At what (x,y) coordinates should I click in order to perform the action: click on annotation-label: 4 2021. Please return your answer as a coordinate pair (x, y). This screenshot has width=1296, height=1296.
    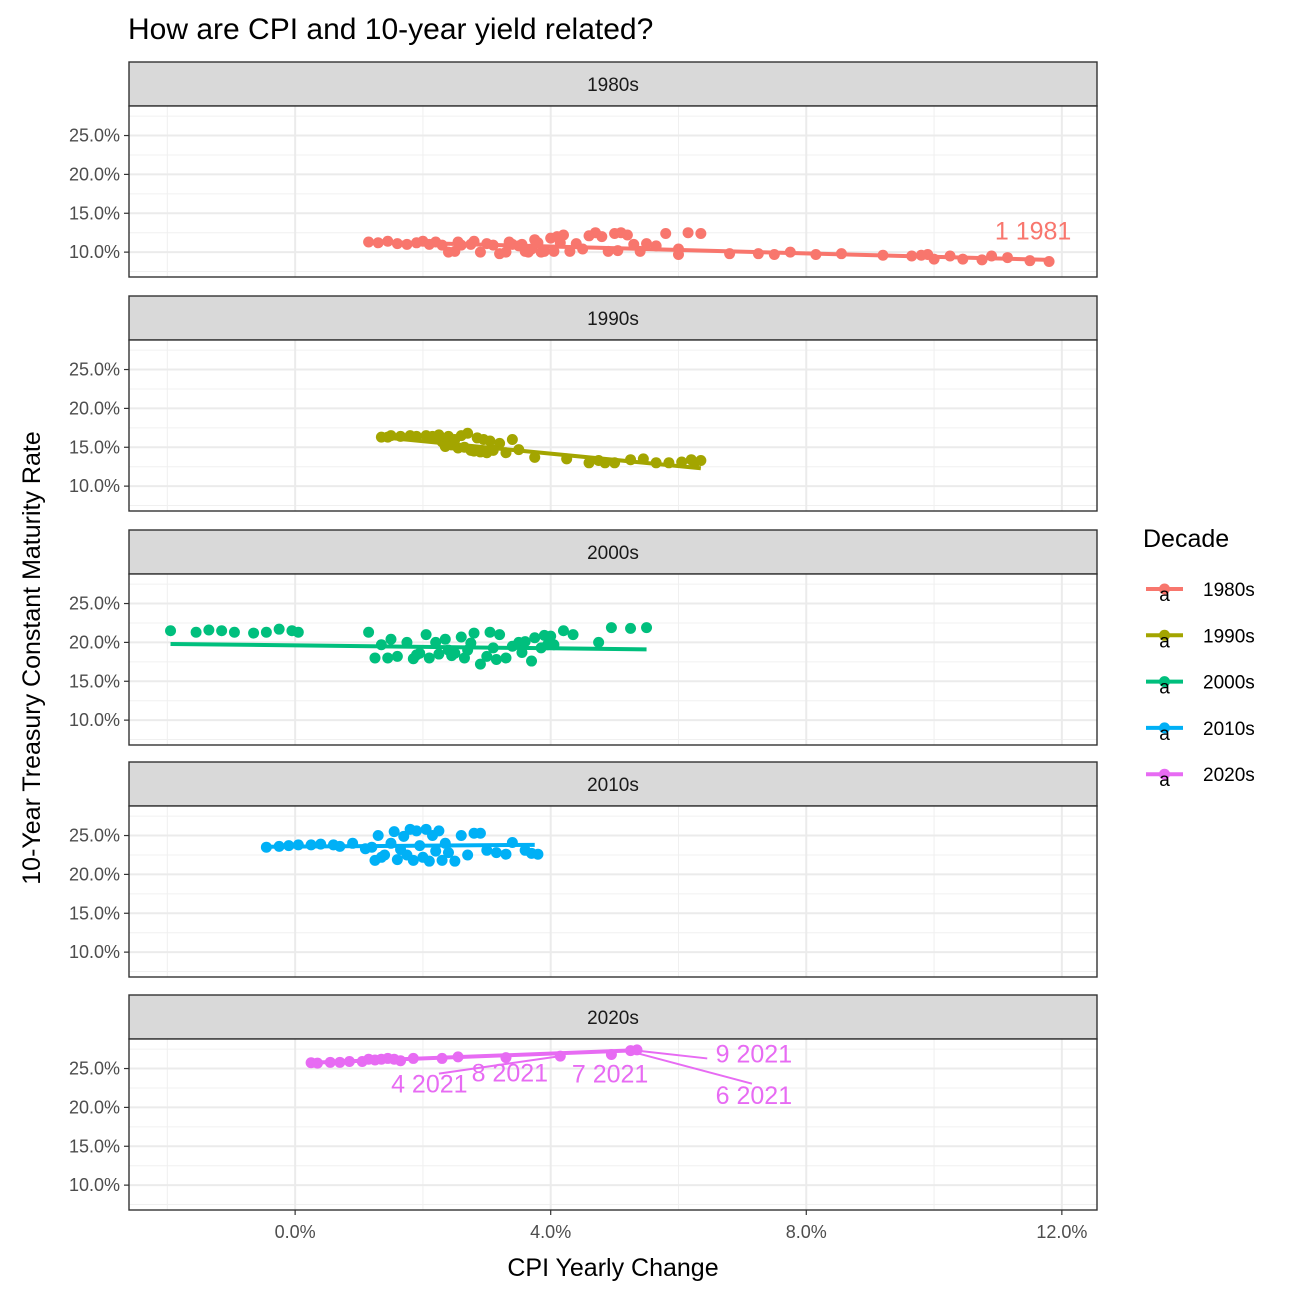
    Looking at the image, I should click on (429, 1085).